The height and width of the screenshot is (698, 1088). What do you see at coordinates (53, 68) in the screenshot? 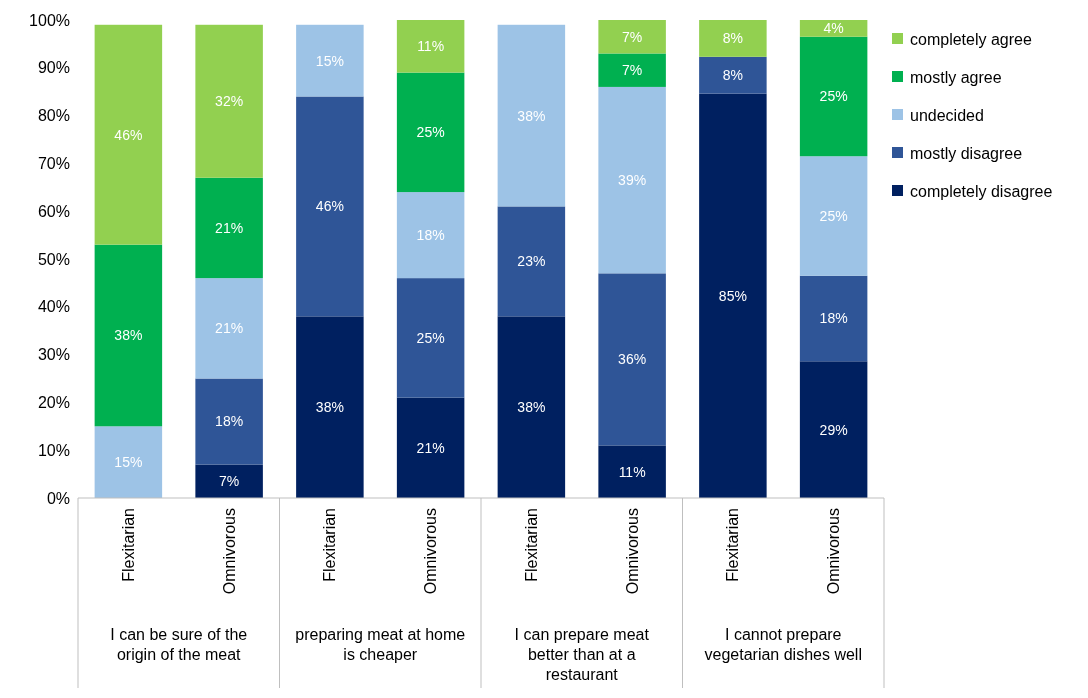
I see `y-tick-label: 90%` at bounding box center [53, 68].